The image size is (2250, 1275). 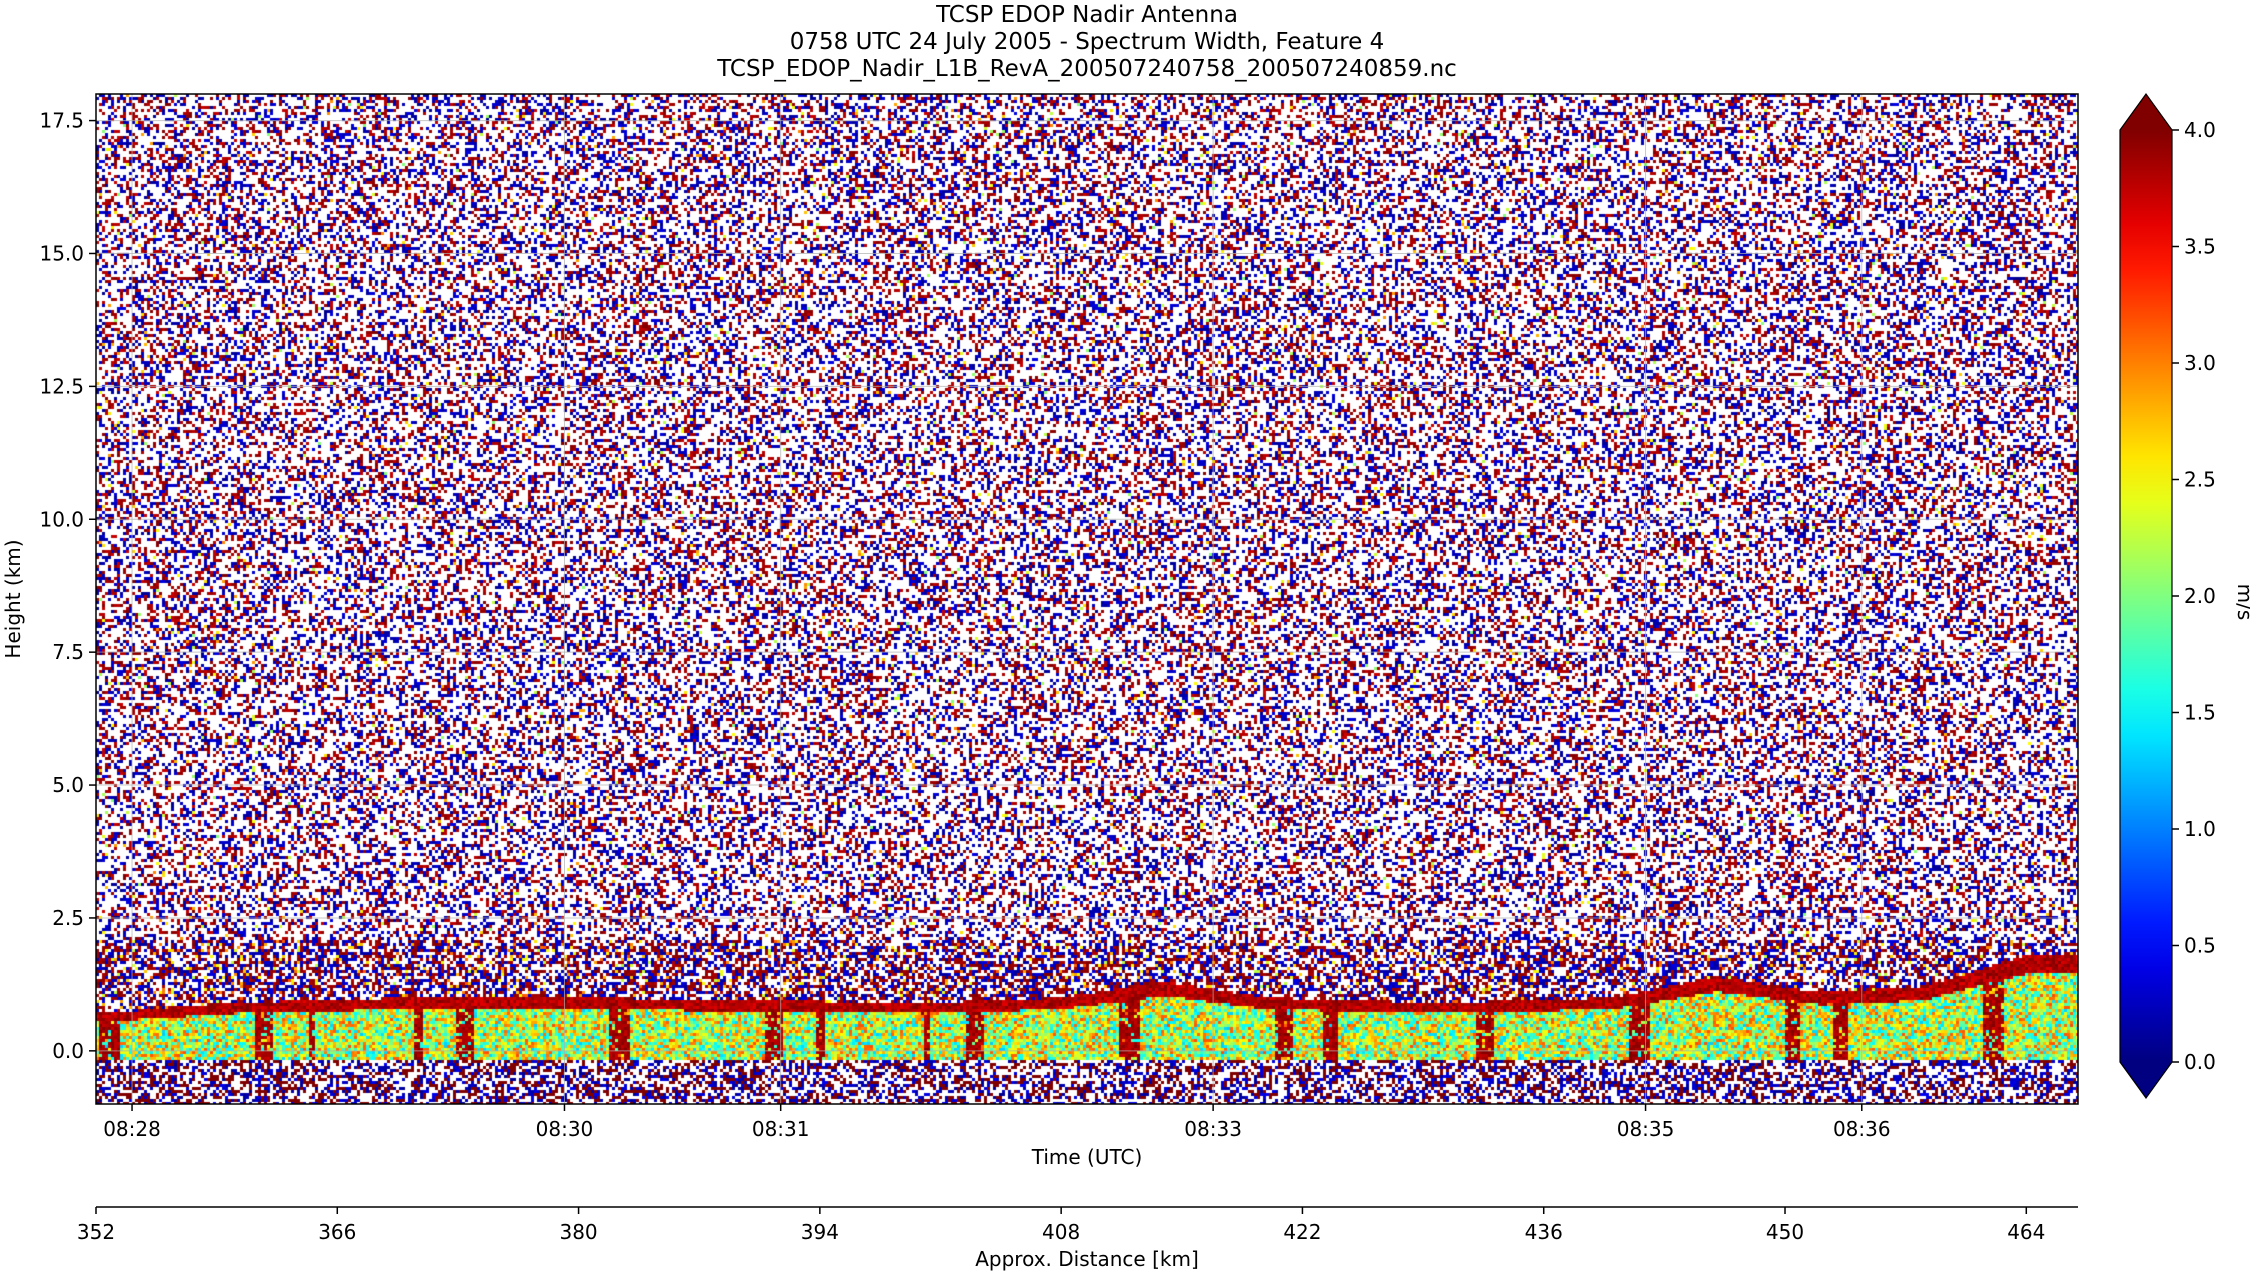 What do you see at coordinates (68, 918) in the screenshot?
I see `y-tick-label: 2.5` at bounding box center [68, 918].